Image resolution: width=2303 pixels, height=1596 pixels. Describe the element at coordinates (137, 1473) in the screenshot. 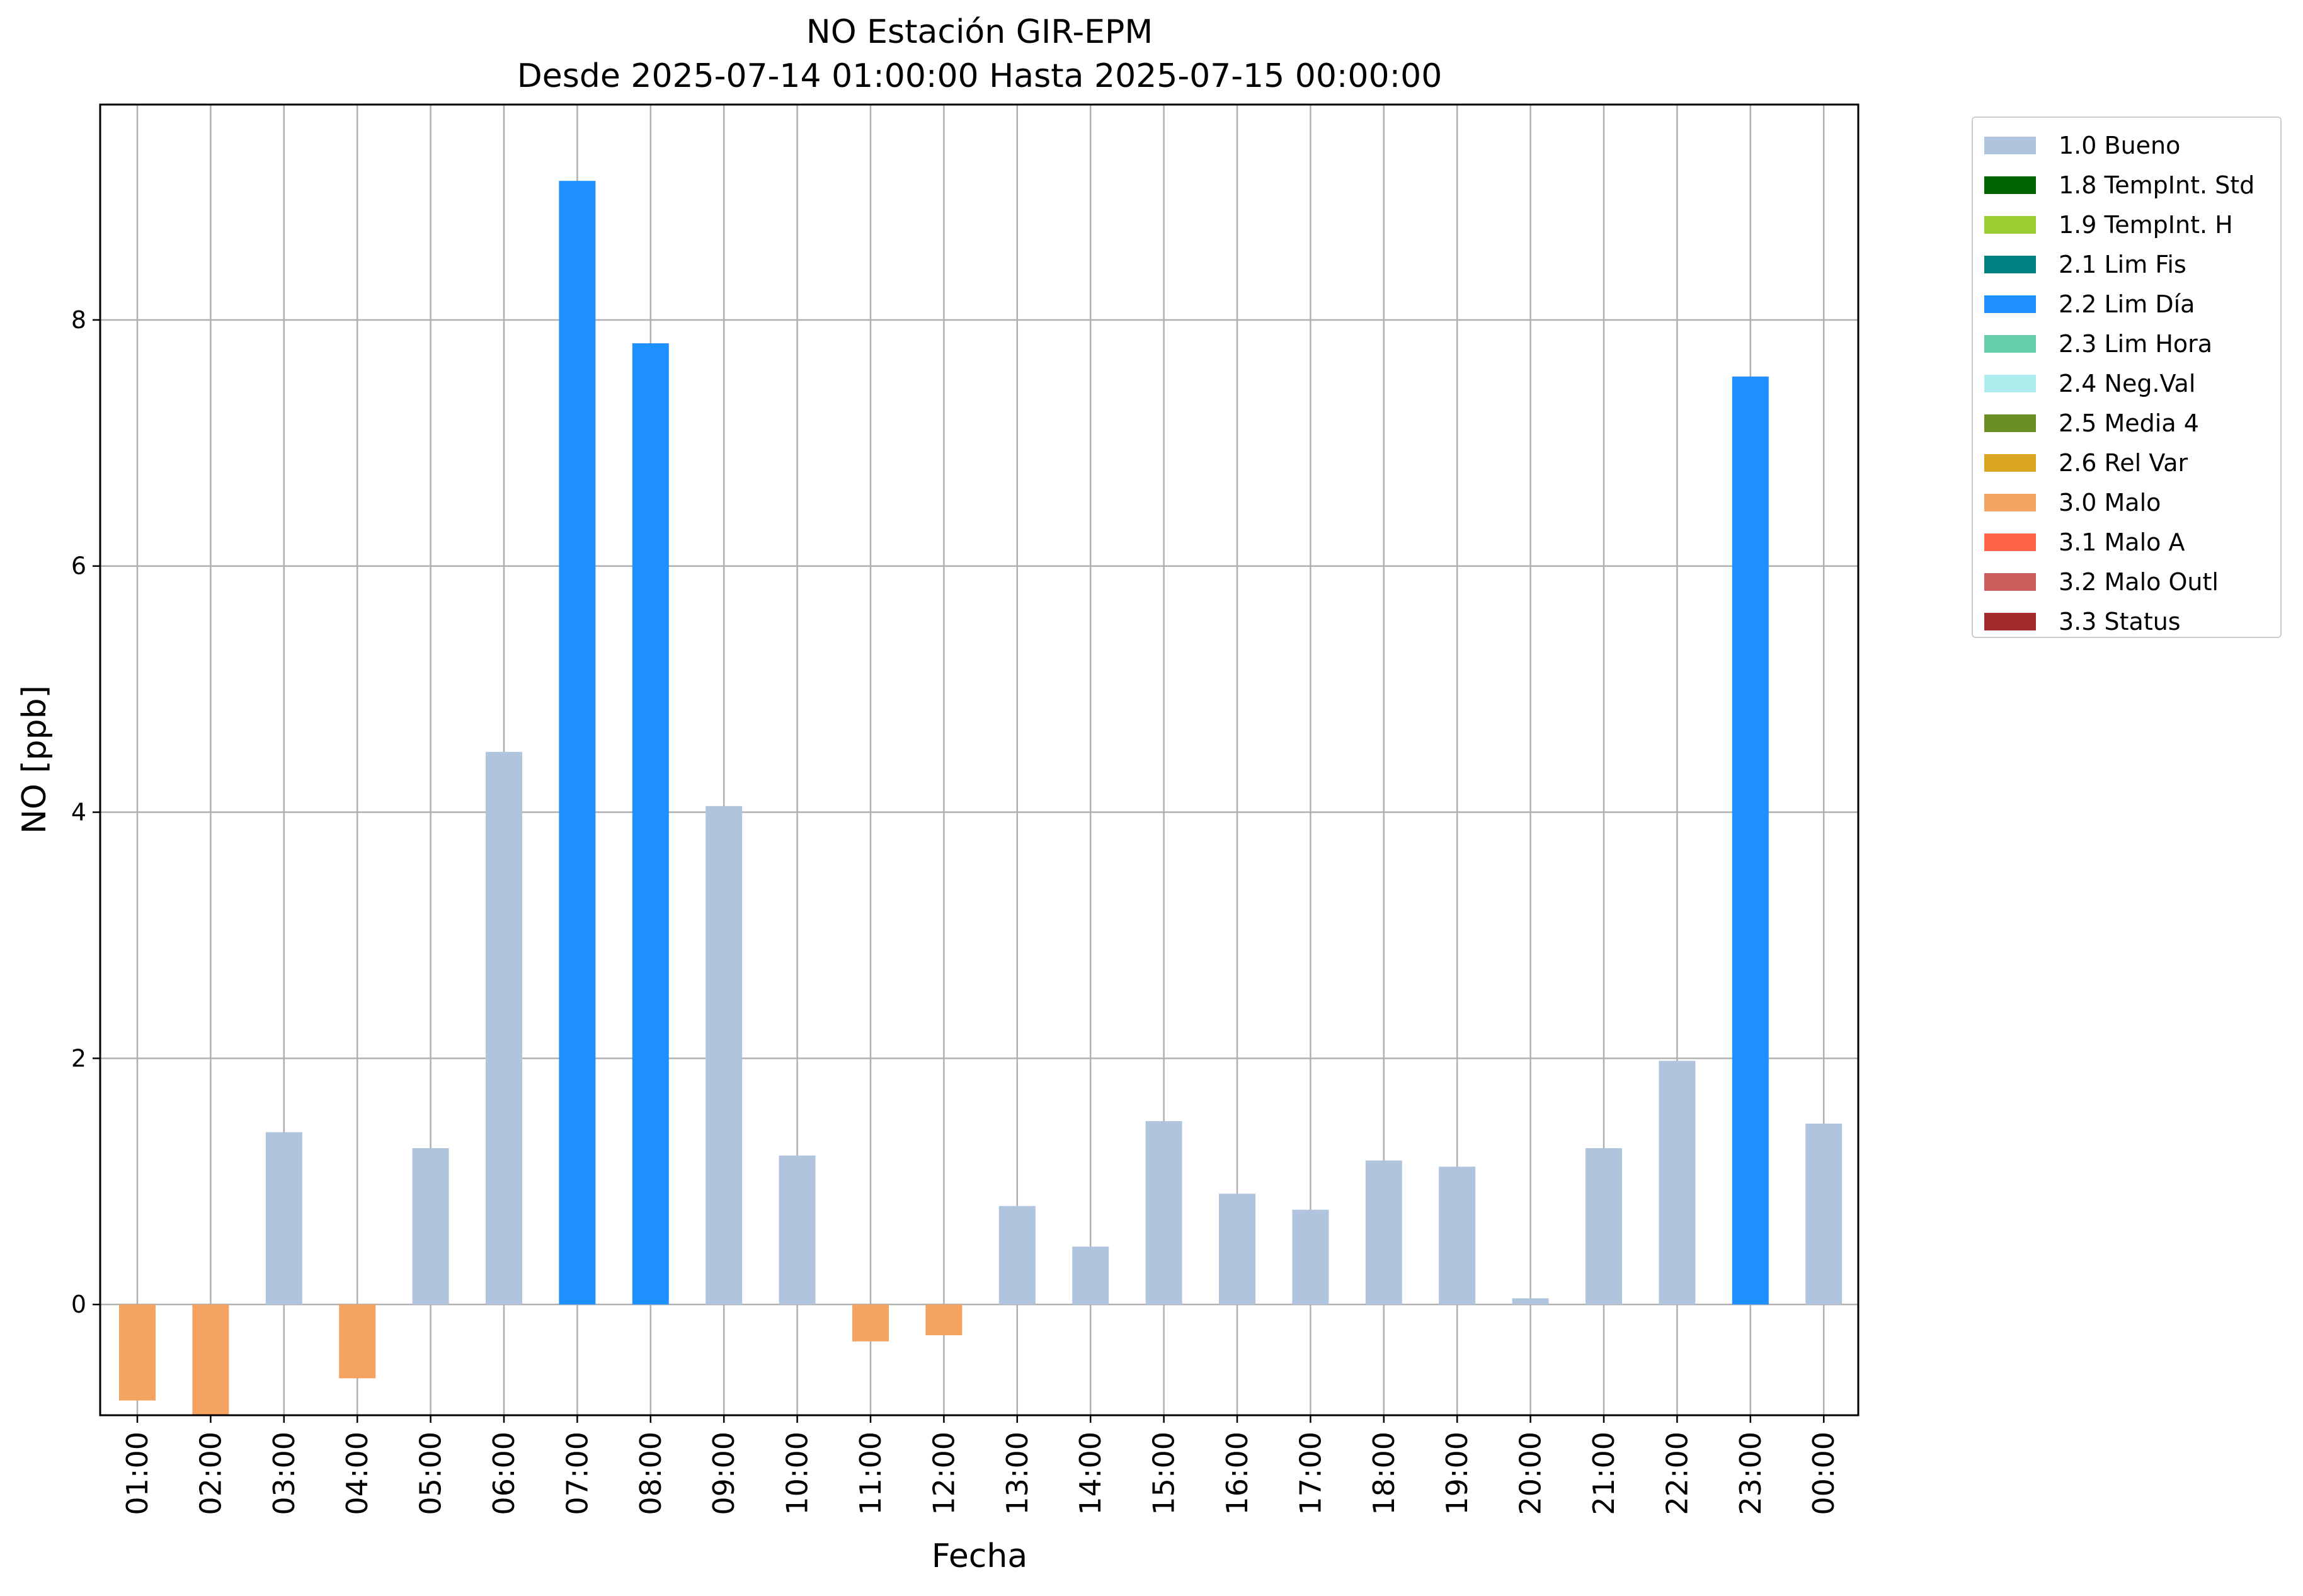

I see `x-tick-label: 01:00` at that location.